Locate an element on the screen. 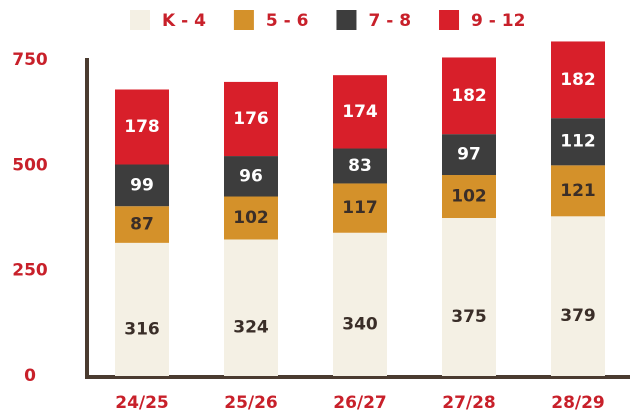 This screenshot has height=416, width=633. data-label: 121 is located at coordinates (578, 191).